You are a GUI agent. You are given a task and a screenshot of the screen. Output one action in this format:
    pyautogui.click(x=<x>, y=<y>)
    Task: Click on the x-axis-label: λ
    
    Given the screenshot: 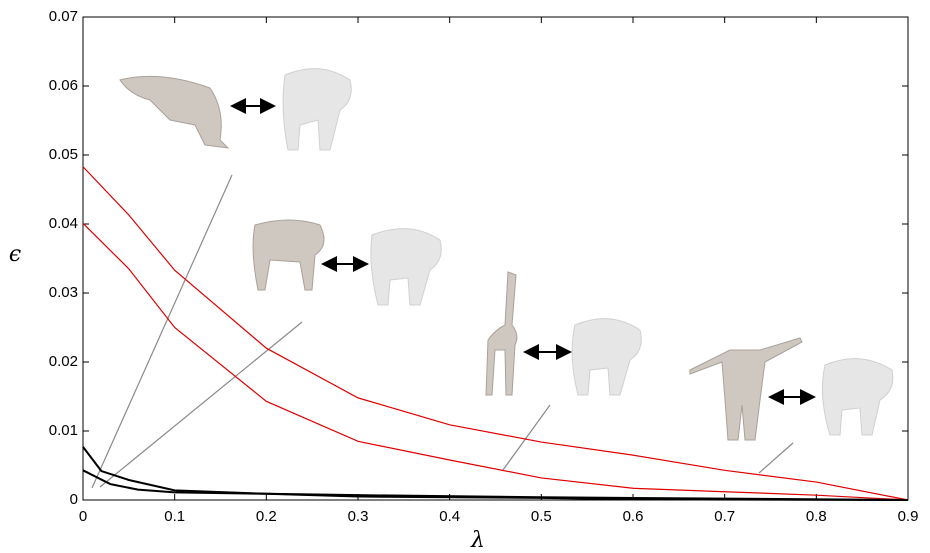 What is the action you would take?
    pyautogui.click(x=477, y=540)
    